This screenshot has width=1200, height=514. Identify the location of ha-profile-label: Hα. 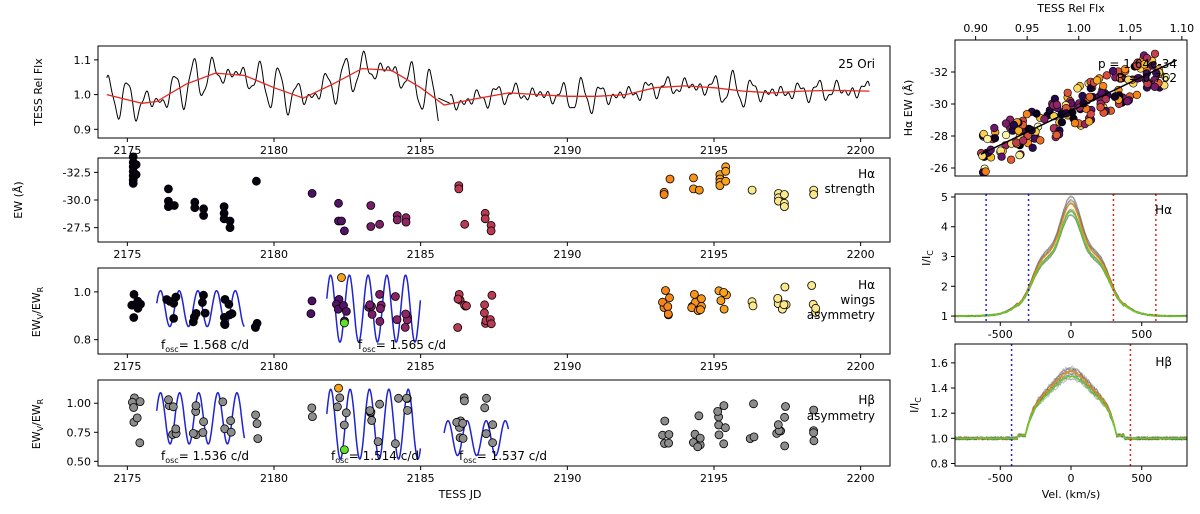
(1163, 210).